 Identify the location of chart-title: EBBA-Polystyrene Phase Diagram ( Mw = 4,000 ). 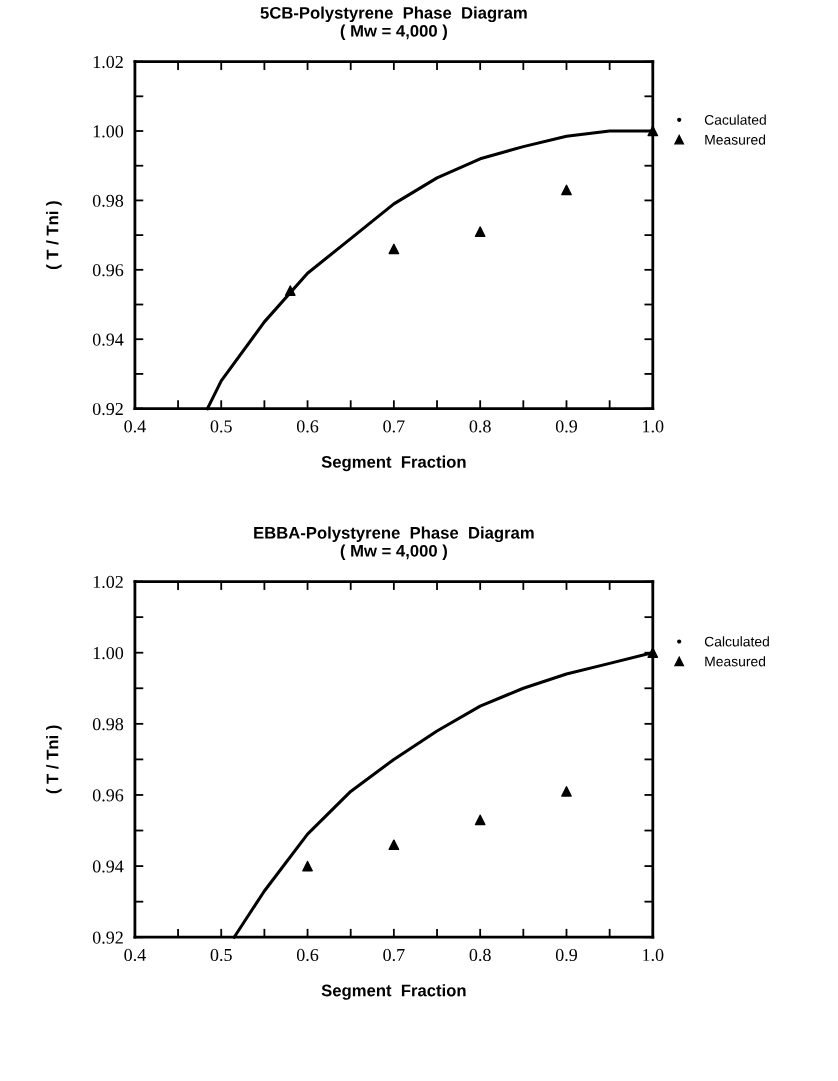
(394, 543).